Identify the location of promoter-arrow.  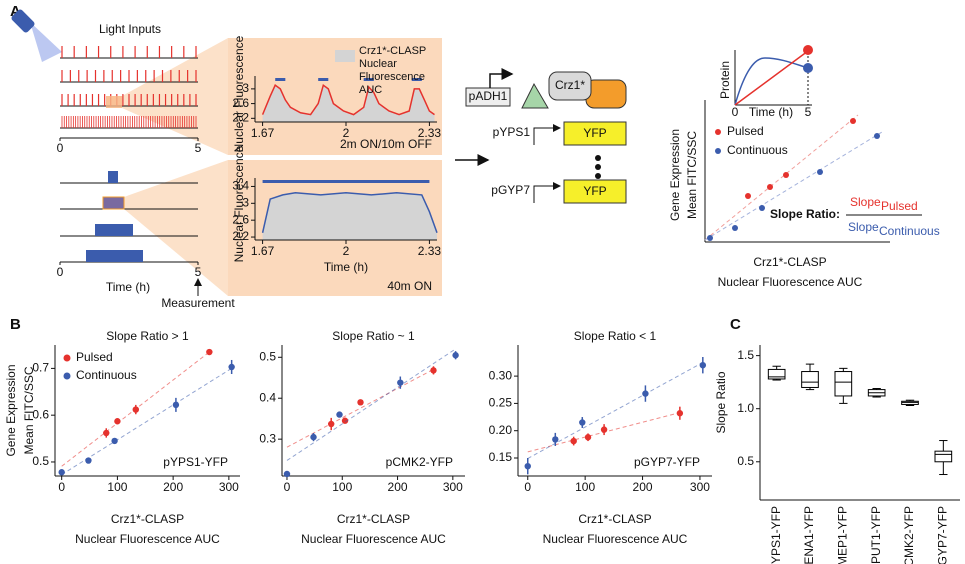
(547, 134).